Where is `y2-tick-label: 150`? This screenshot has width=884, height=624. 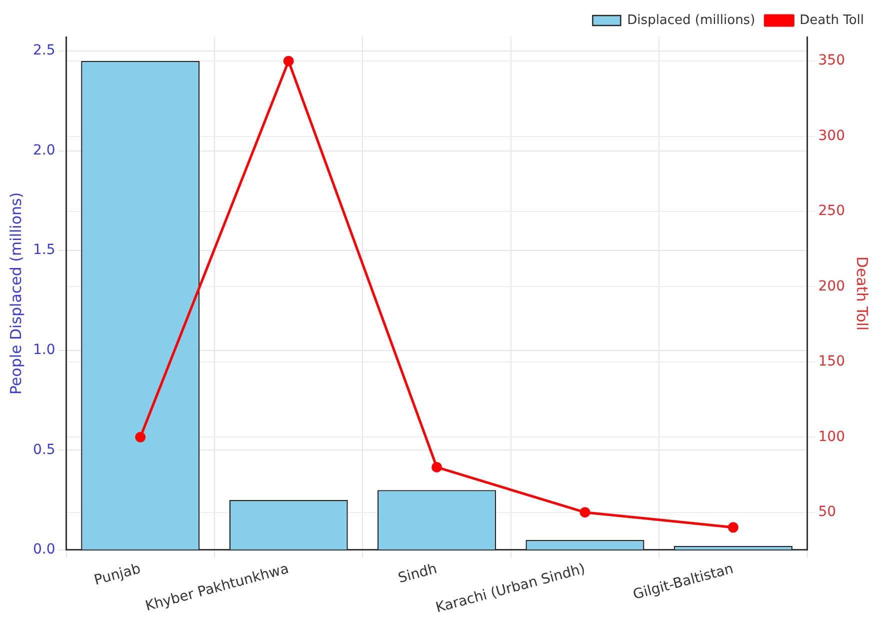
y2-tick-label: 150 is located at coordinates (832, 362).